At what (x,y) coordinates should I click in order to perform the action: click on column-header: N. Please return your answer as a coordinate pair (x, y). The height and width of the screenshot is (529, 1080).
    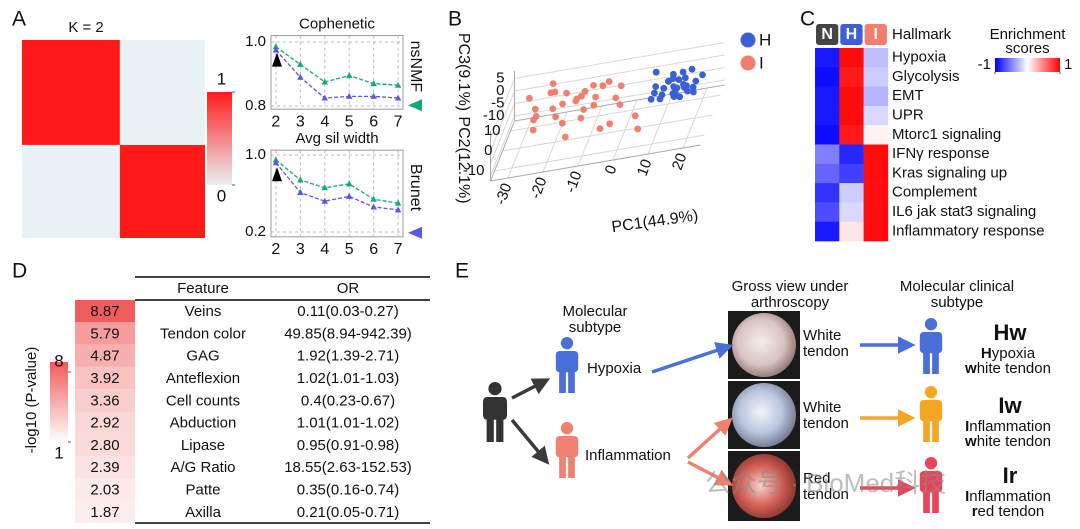
    Looking at the image, I should click on (827, 34).